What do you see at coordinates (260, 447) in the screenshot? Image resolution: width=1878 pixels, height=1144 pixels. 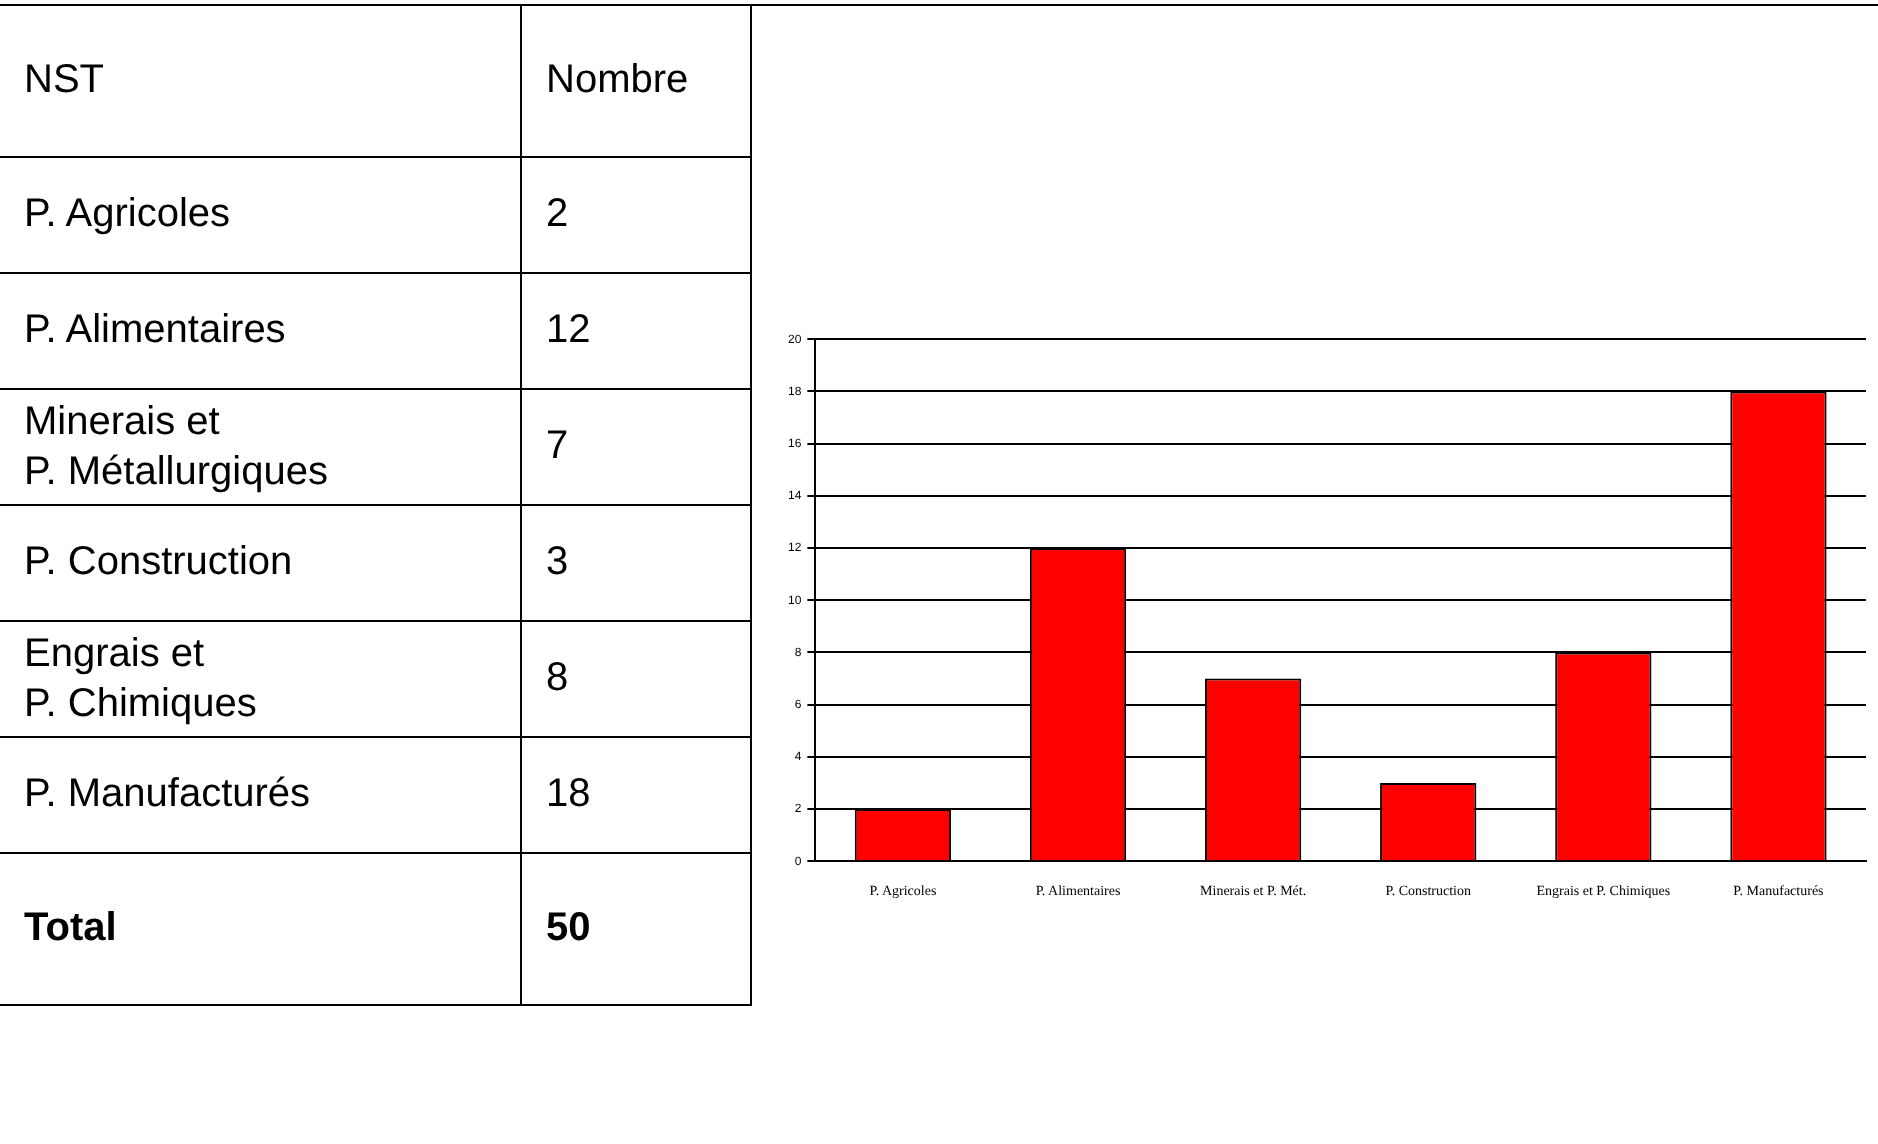 I see `text: Minerais et P. Métallurgiques` at bounding box center [260, 447].